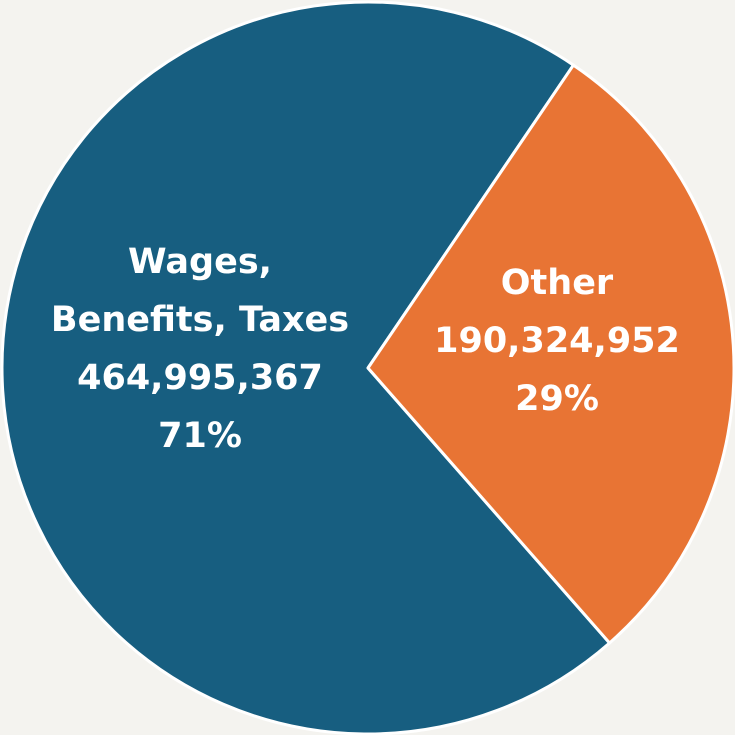 The height and width of the screenshot is (735, 735). Describe the element at coordinates (200, 291) in the screenshot. I see `category-label: Wages, Benefits, Taxes` at that location.